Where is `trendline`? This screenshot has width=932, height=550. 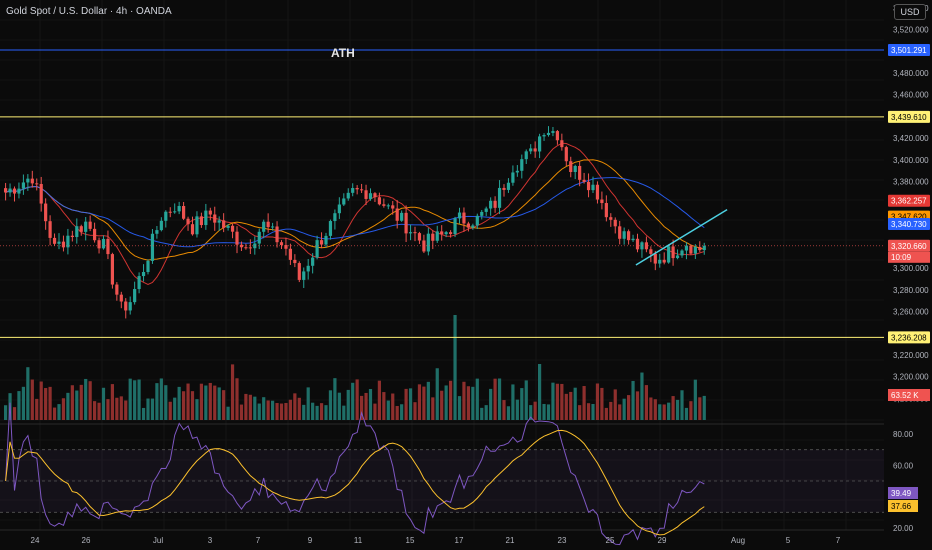 trendline is located at coordinates (681, 237).